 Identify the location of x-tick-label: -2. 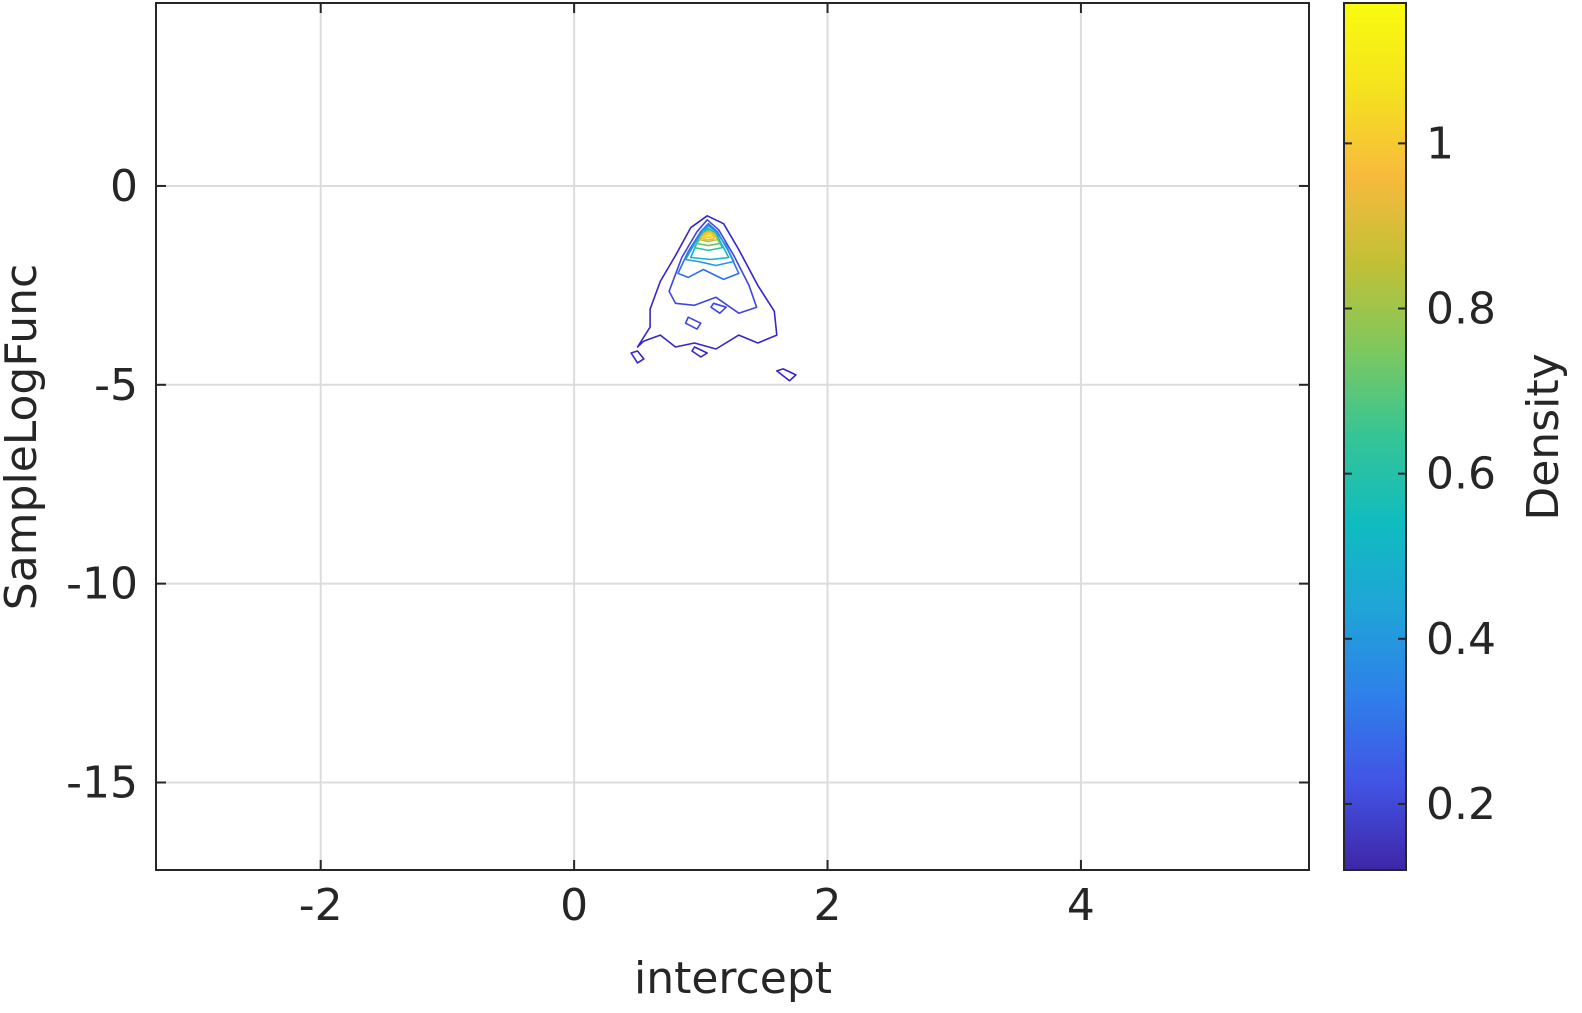
(321, 905).